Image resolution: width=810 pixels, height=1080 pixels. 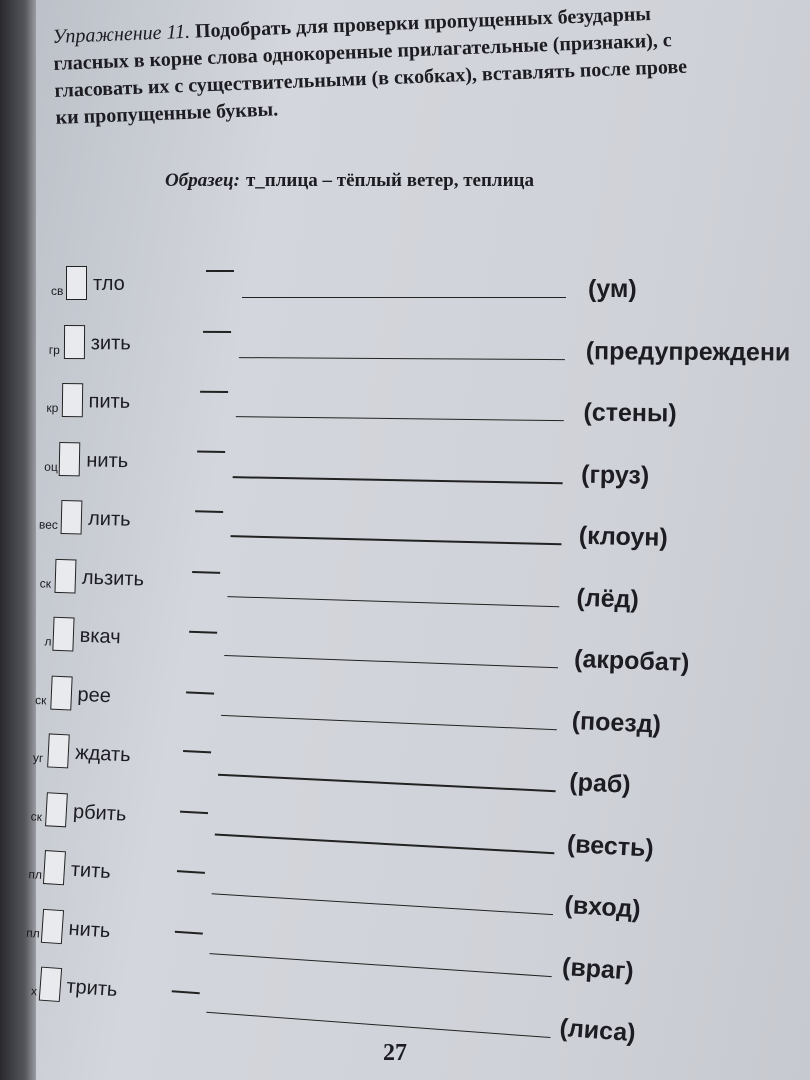 What do you see at coordinates (92, 988) in the screenshot?
I see `suffix: трить` at bounding box center [92, 988].